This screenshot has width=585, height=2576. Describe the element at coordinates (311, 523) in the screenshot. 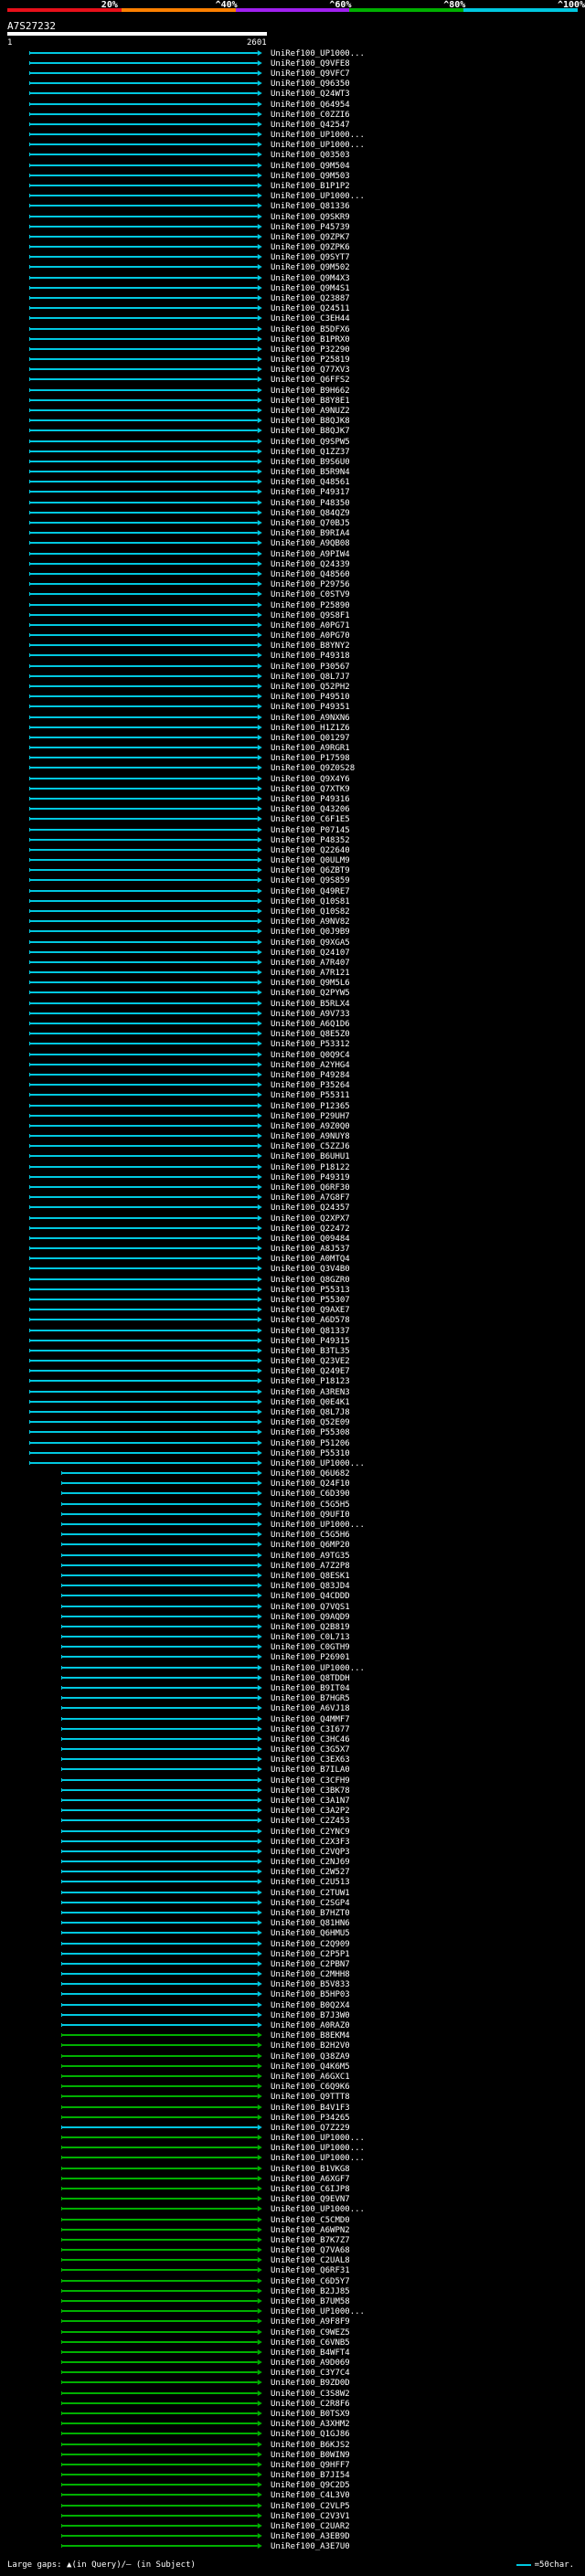

I see `hit-label: UniRef100_Q70BJ5` at that location.